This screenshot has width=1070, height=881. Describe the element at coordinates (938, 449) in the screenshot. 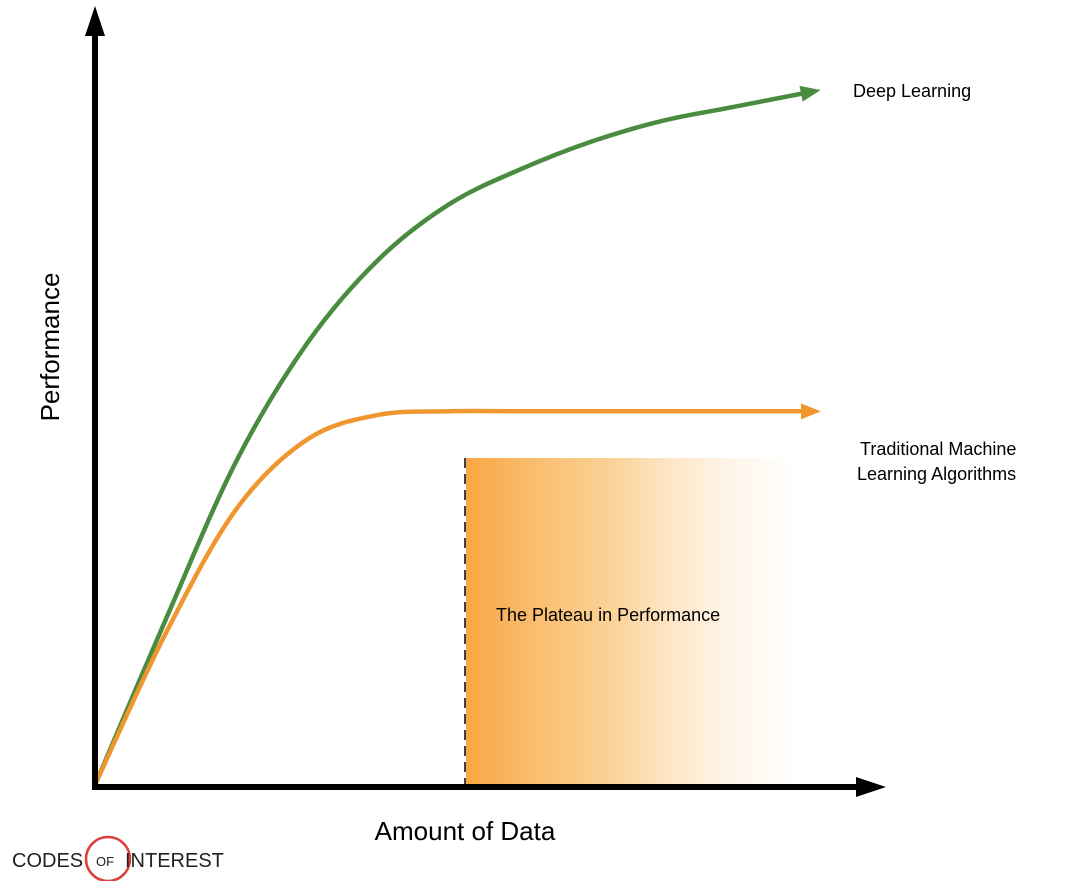

I see `series-label-traditional-ml-line: Traditional Machine` at that location.